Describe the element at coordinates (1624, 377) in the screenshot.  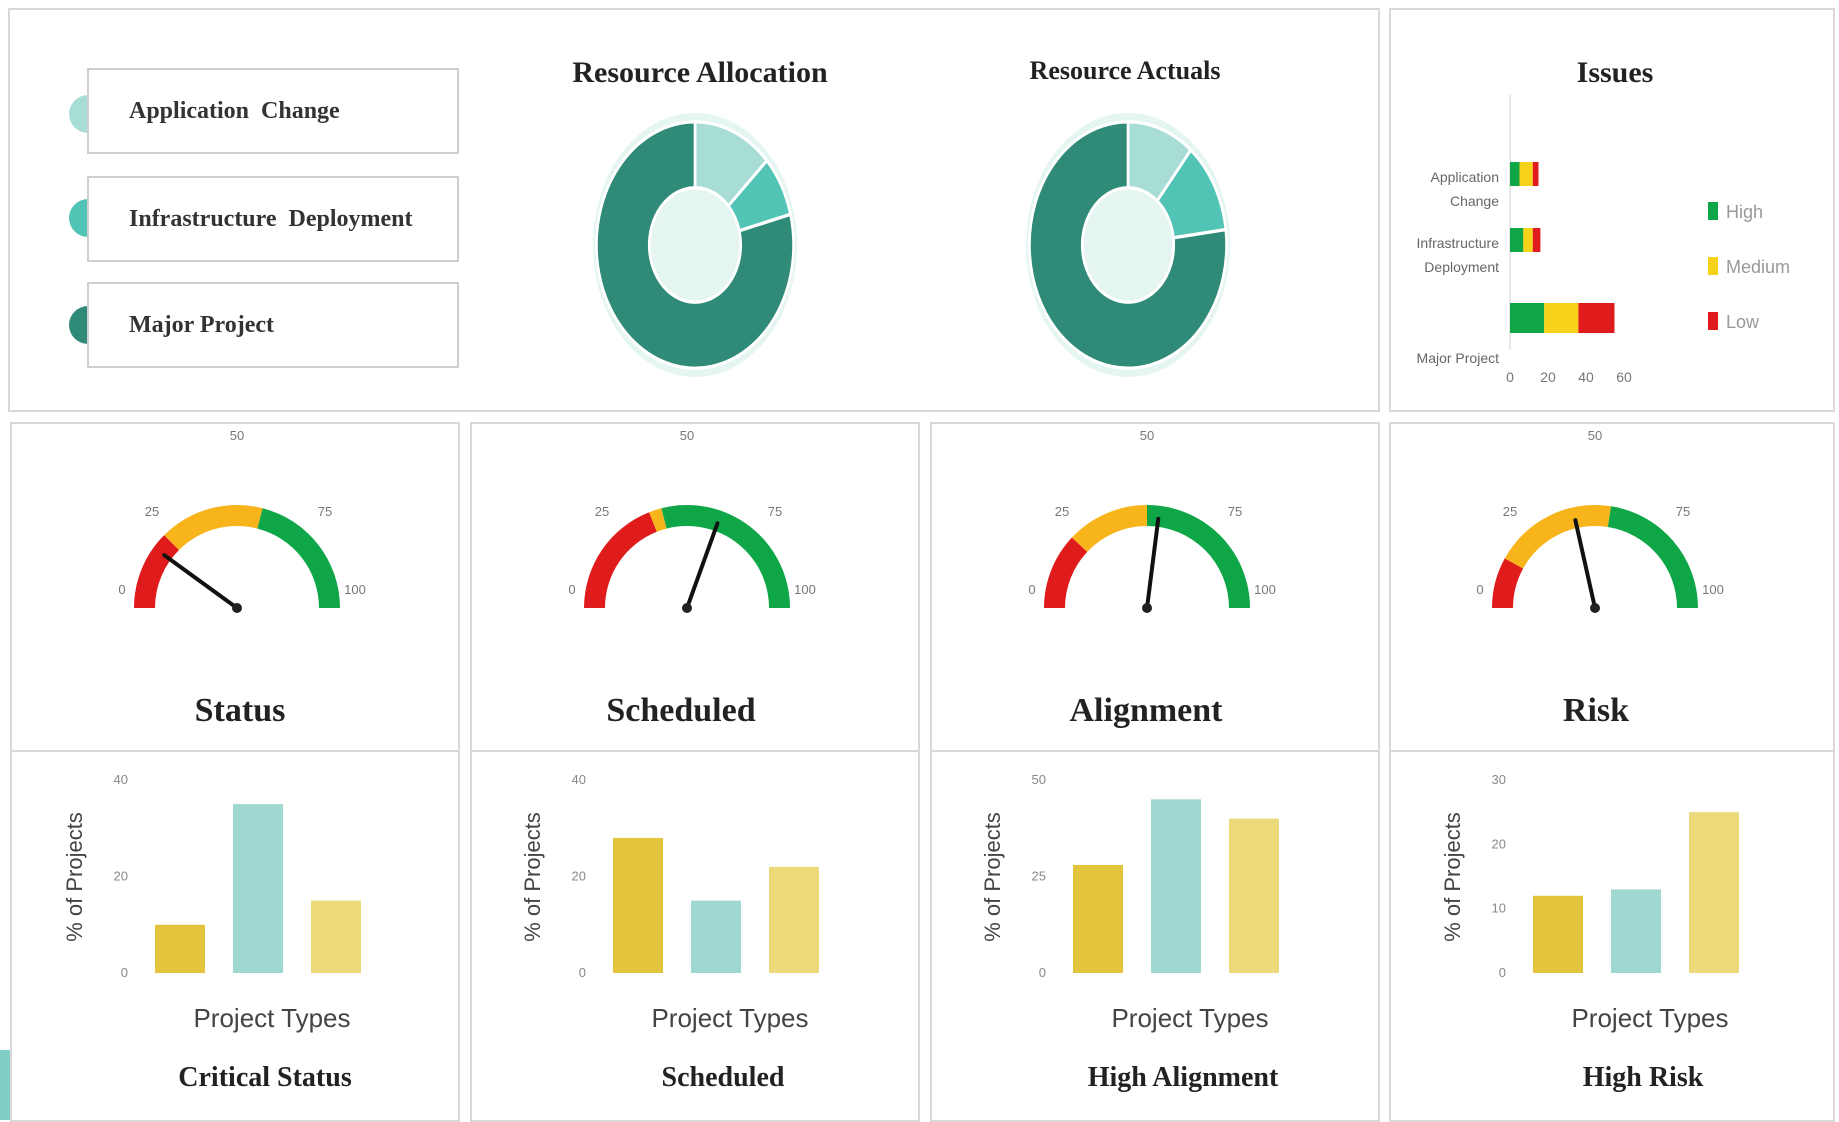
I see `issues-x-tick: 60` at that location.